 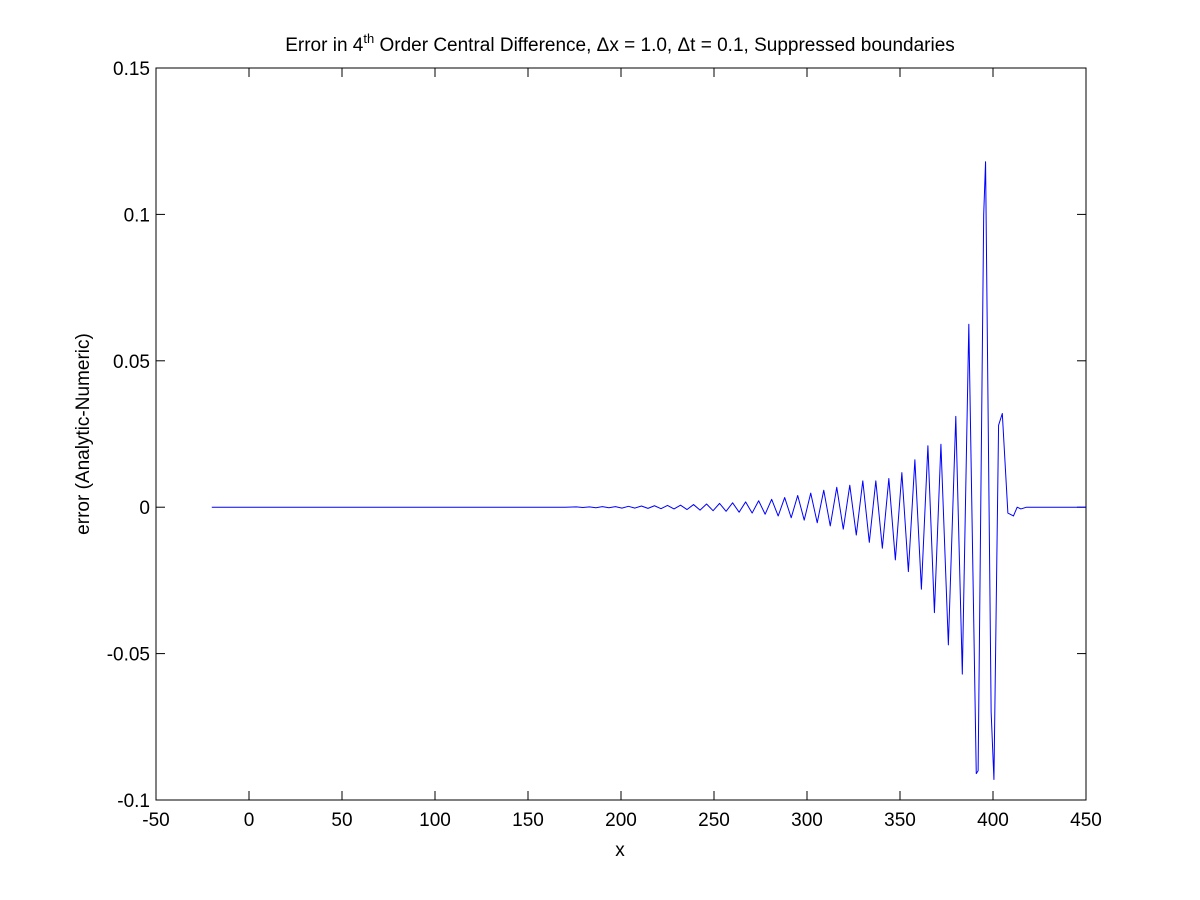 I want to click on x-tick-label: 200, so click(x=621, y=820).